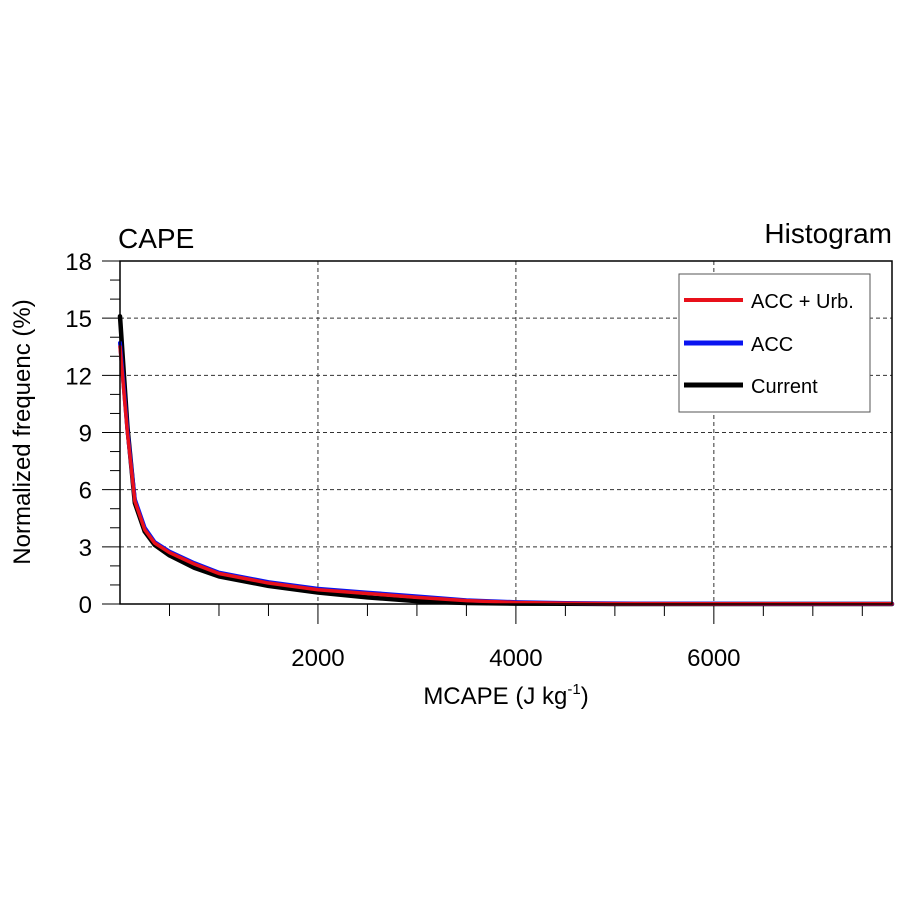  What do you see at coordinates (585, 696) in the screenshot?
I see `x-axis-label-close: )` at bounding box center [585, 696].